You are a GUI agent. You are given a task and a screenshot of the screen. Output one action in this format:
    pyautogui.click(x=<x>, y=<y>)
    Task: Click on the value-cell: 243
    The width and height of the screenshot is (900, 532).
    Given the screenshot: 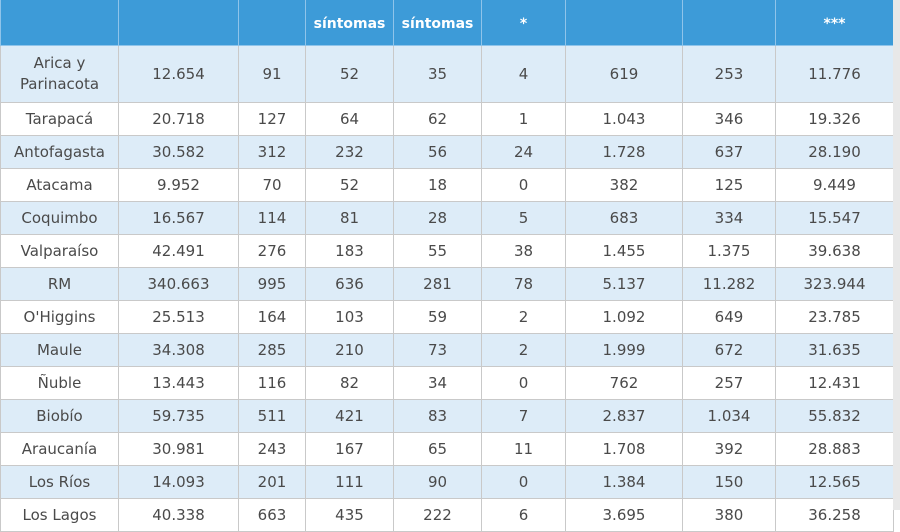 What is the action you would take?
    pyautogui.click(x=272, y=449)
    